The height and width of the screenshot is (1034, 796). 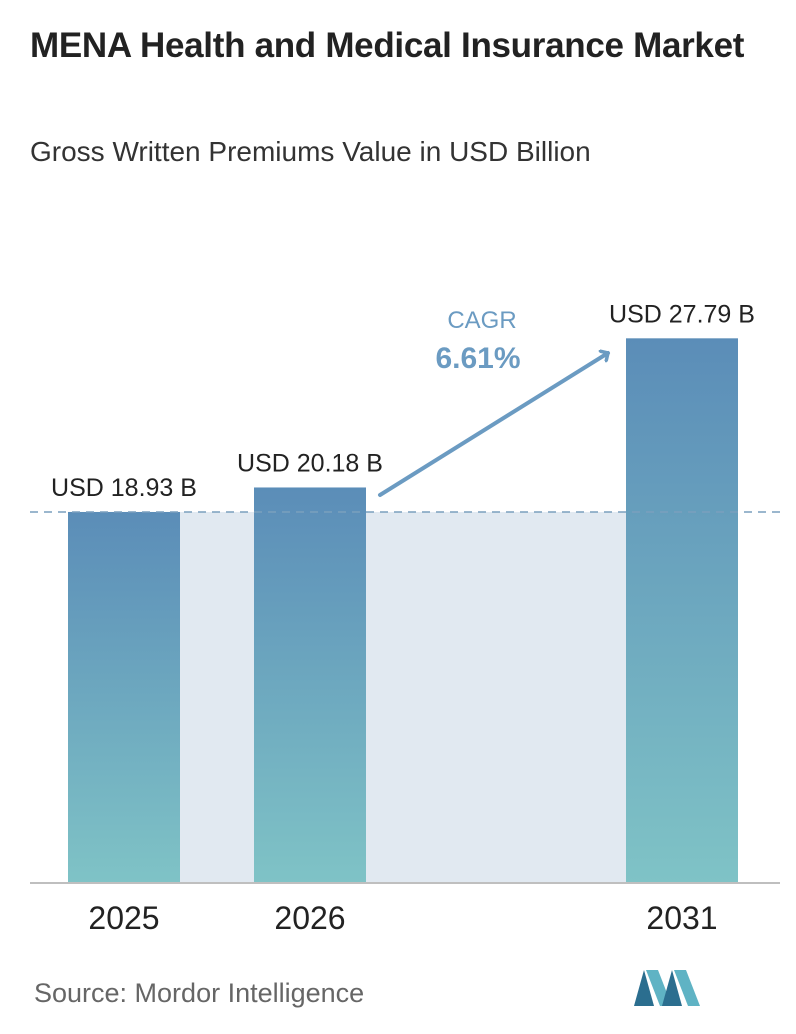 I want to click on cagr-value: 6.61%, so click(x=477, y=358).